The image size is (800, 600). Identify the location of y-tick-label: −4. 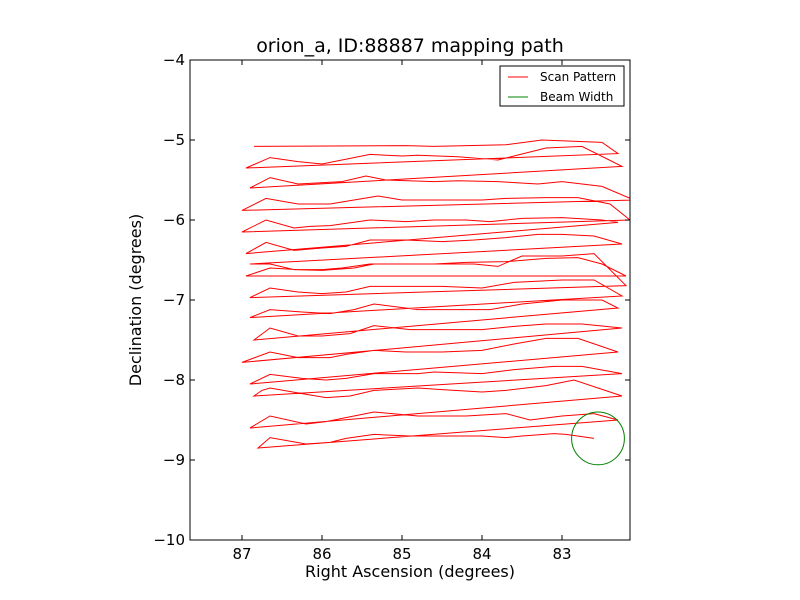
(174, 60).